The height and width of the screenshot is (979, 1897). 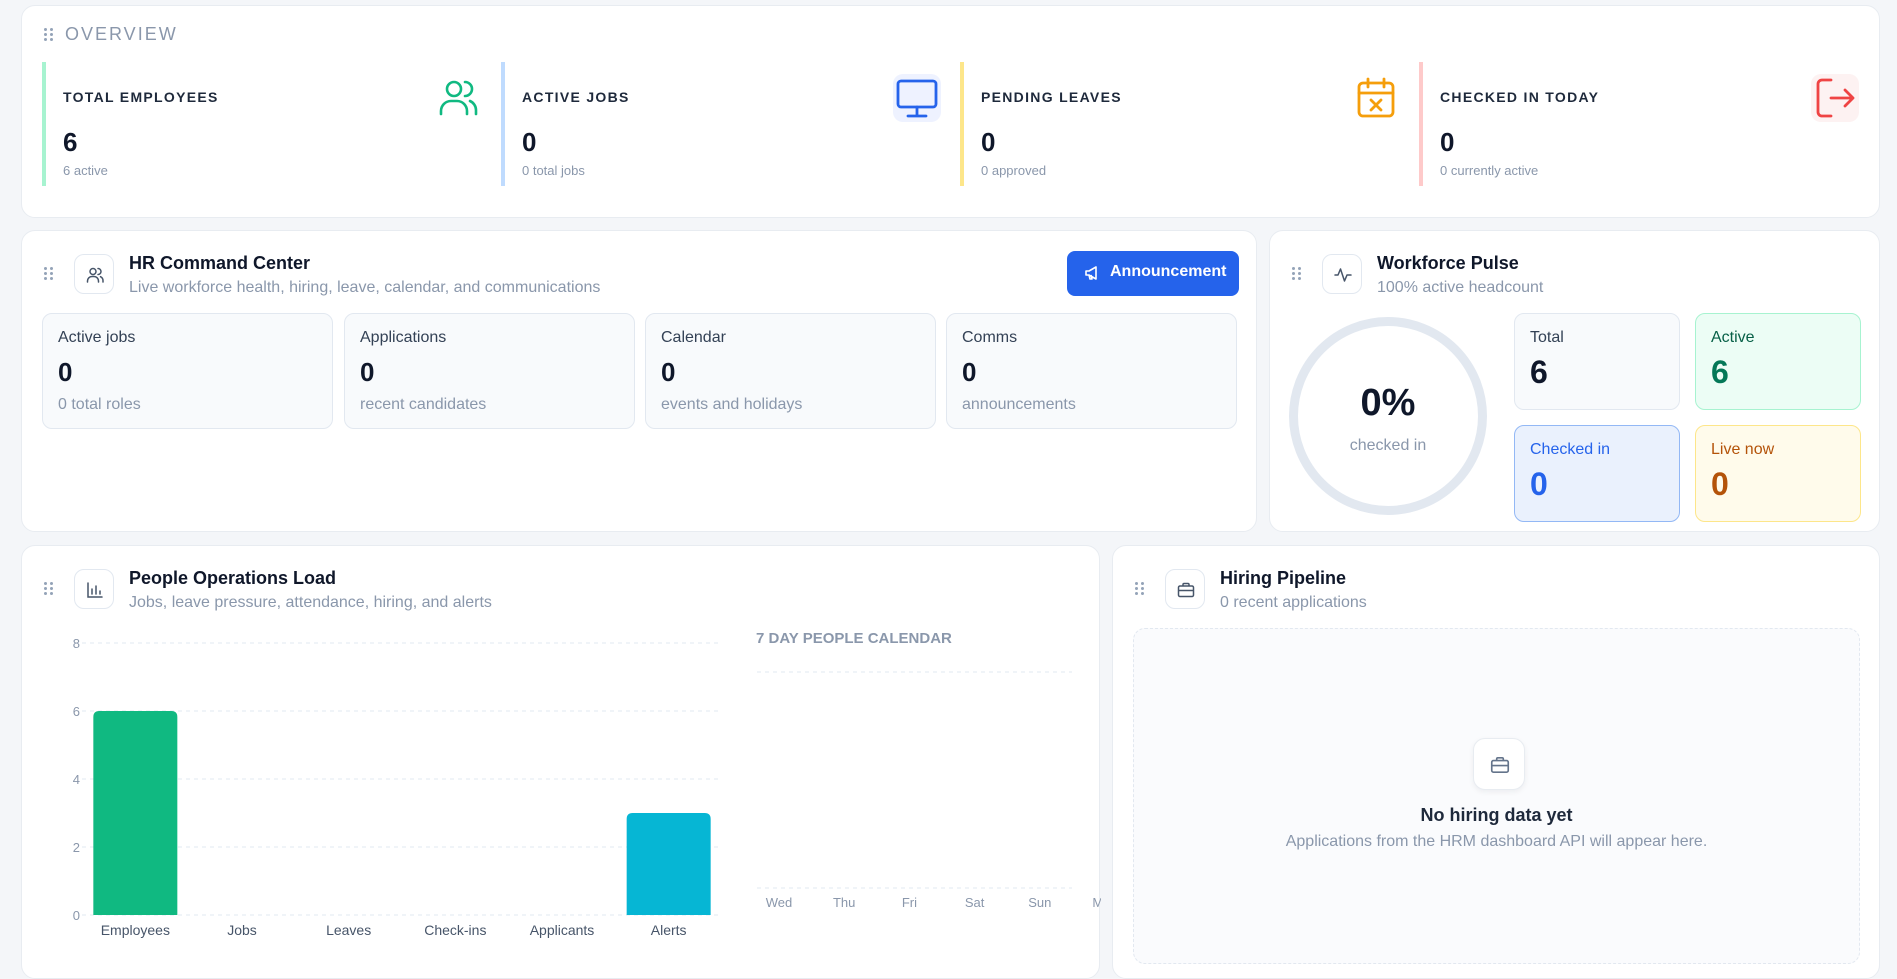 What do you see at coordinates (1019, 404) in the screenshot?
I see `metric-sub: announcements` at bounding box center [1019, 404].